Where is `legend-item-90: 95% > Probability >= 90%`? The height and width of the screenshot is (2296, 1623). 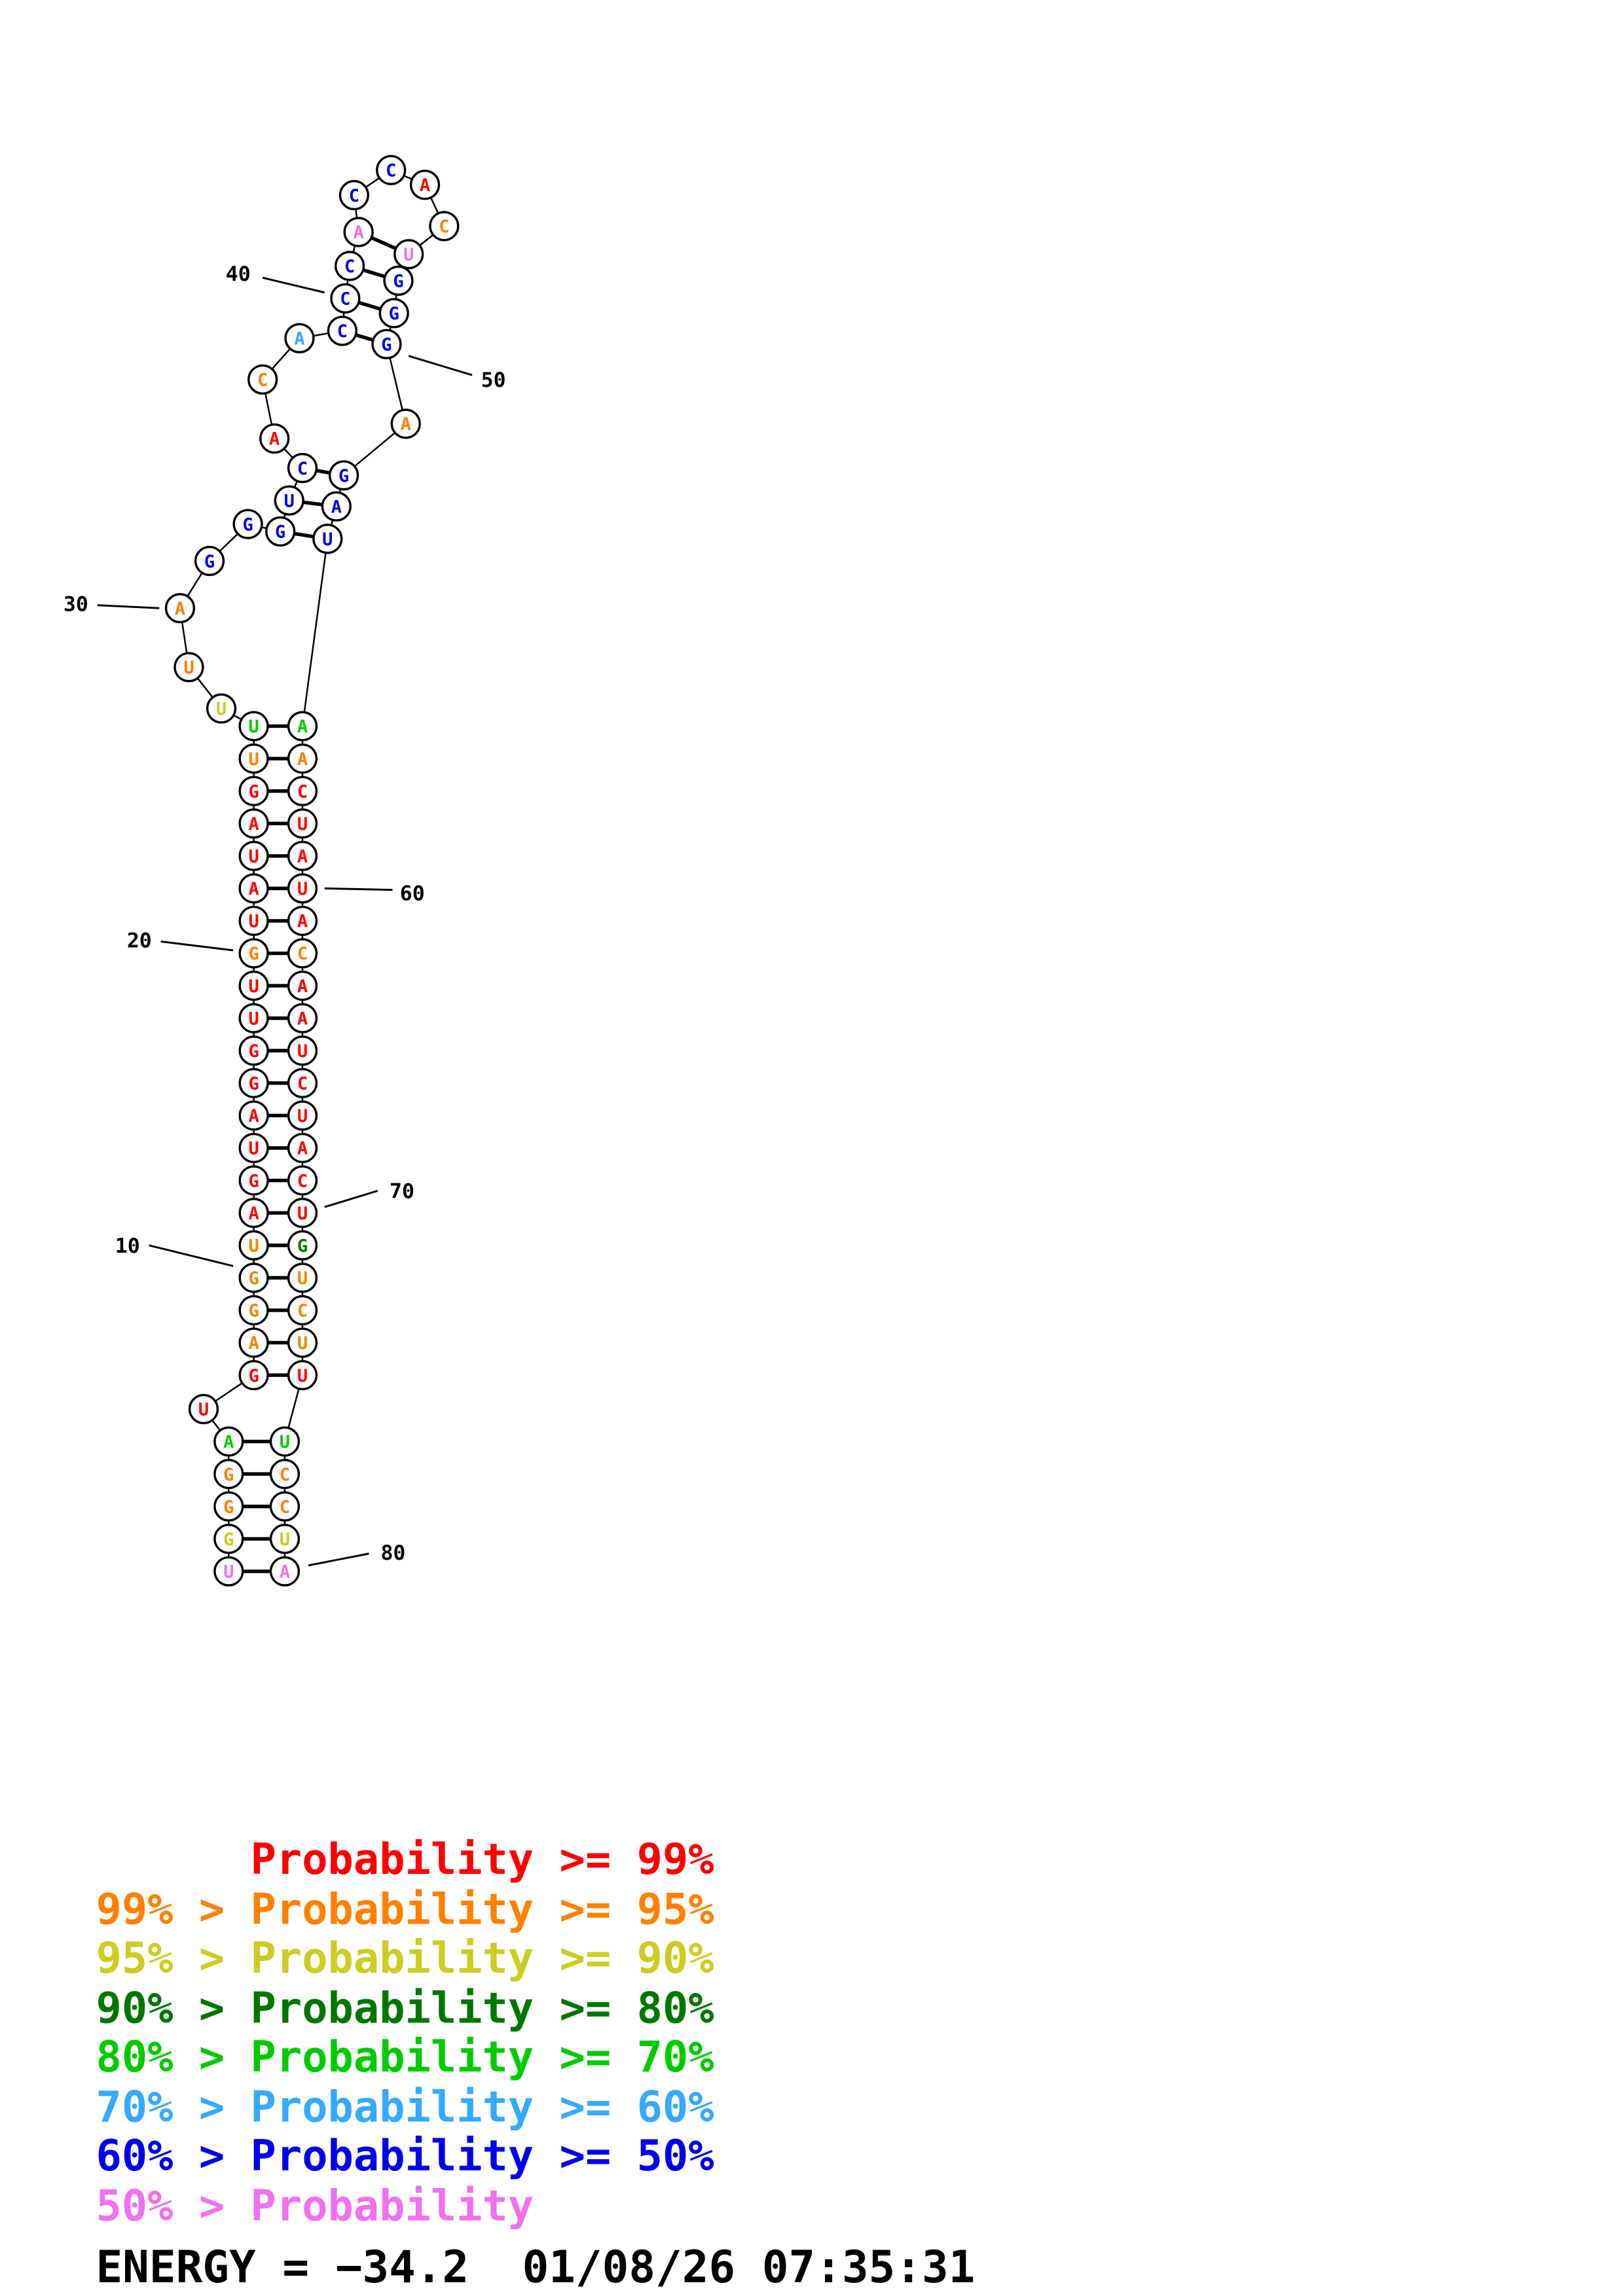 legend-item-90: 95% > Probability >= 90% is located at coordinates (405, 1958).